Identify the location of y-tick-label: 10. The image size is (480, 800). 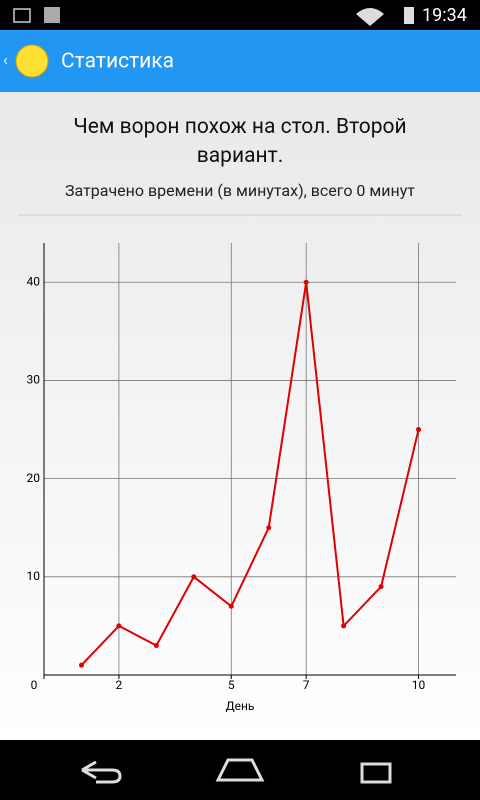
(34, 576).